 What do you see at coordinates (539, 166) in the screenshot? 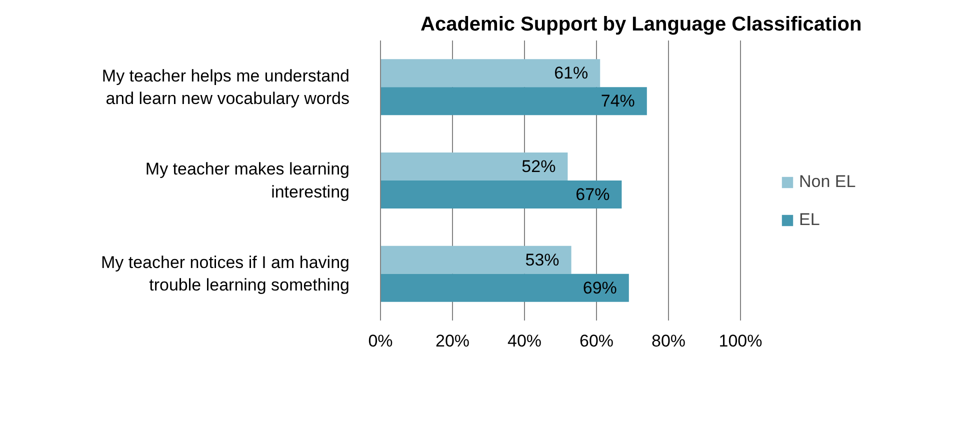
I see `data-label: 52%` at bounding box center [539, 166].